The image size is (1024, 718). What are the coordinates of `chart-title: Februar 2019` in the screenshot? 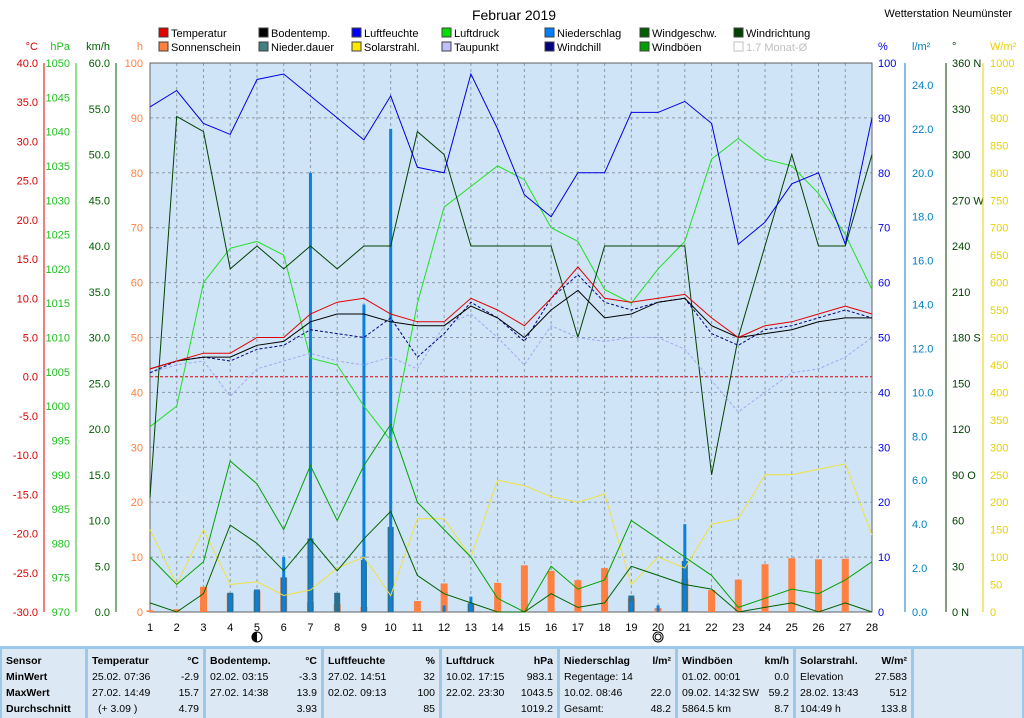 It's located at (514, 15).